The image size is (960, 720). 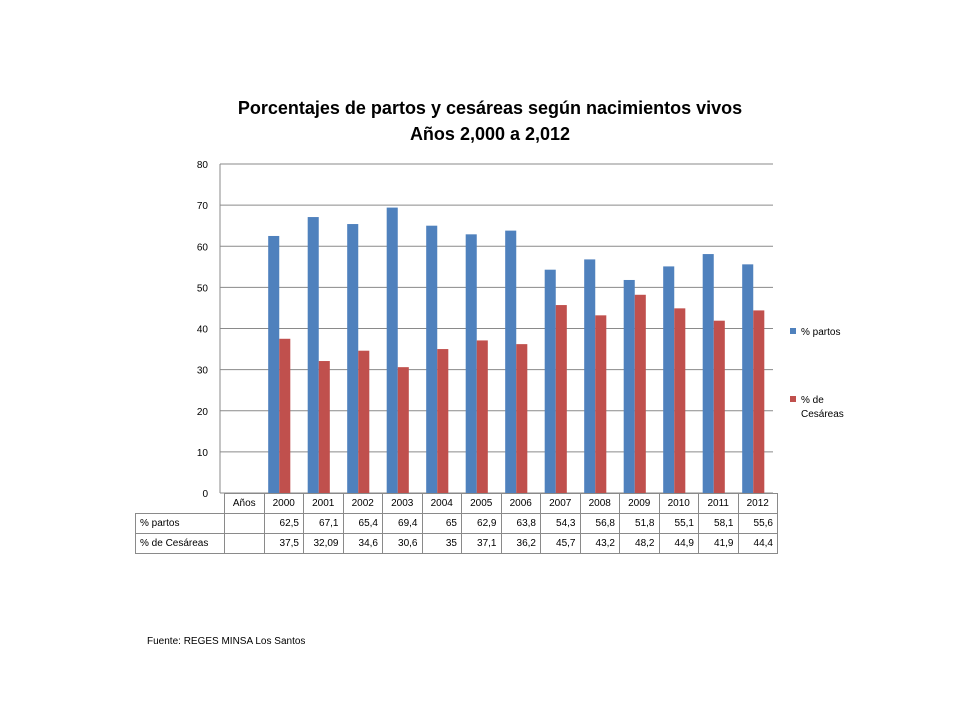 I want to click on table-header-year: 2001, so click(x=323, y=503).